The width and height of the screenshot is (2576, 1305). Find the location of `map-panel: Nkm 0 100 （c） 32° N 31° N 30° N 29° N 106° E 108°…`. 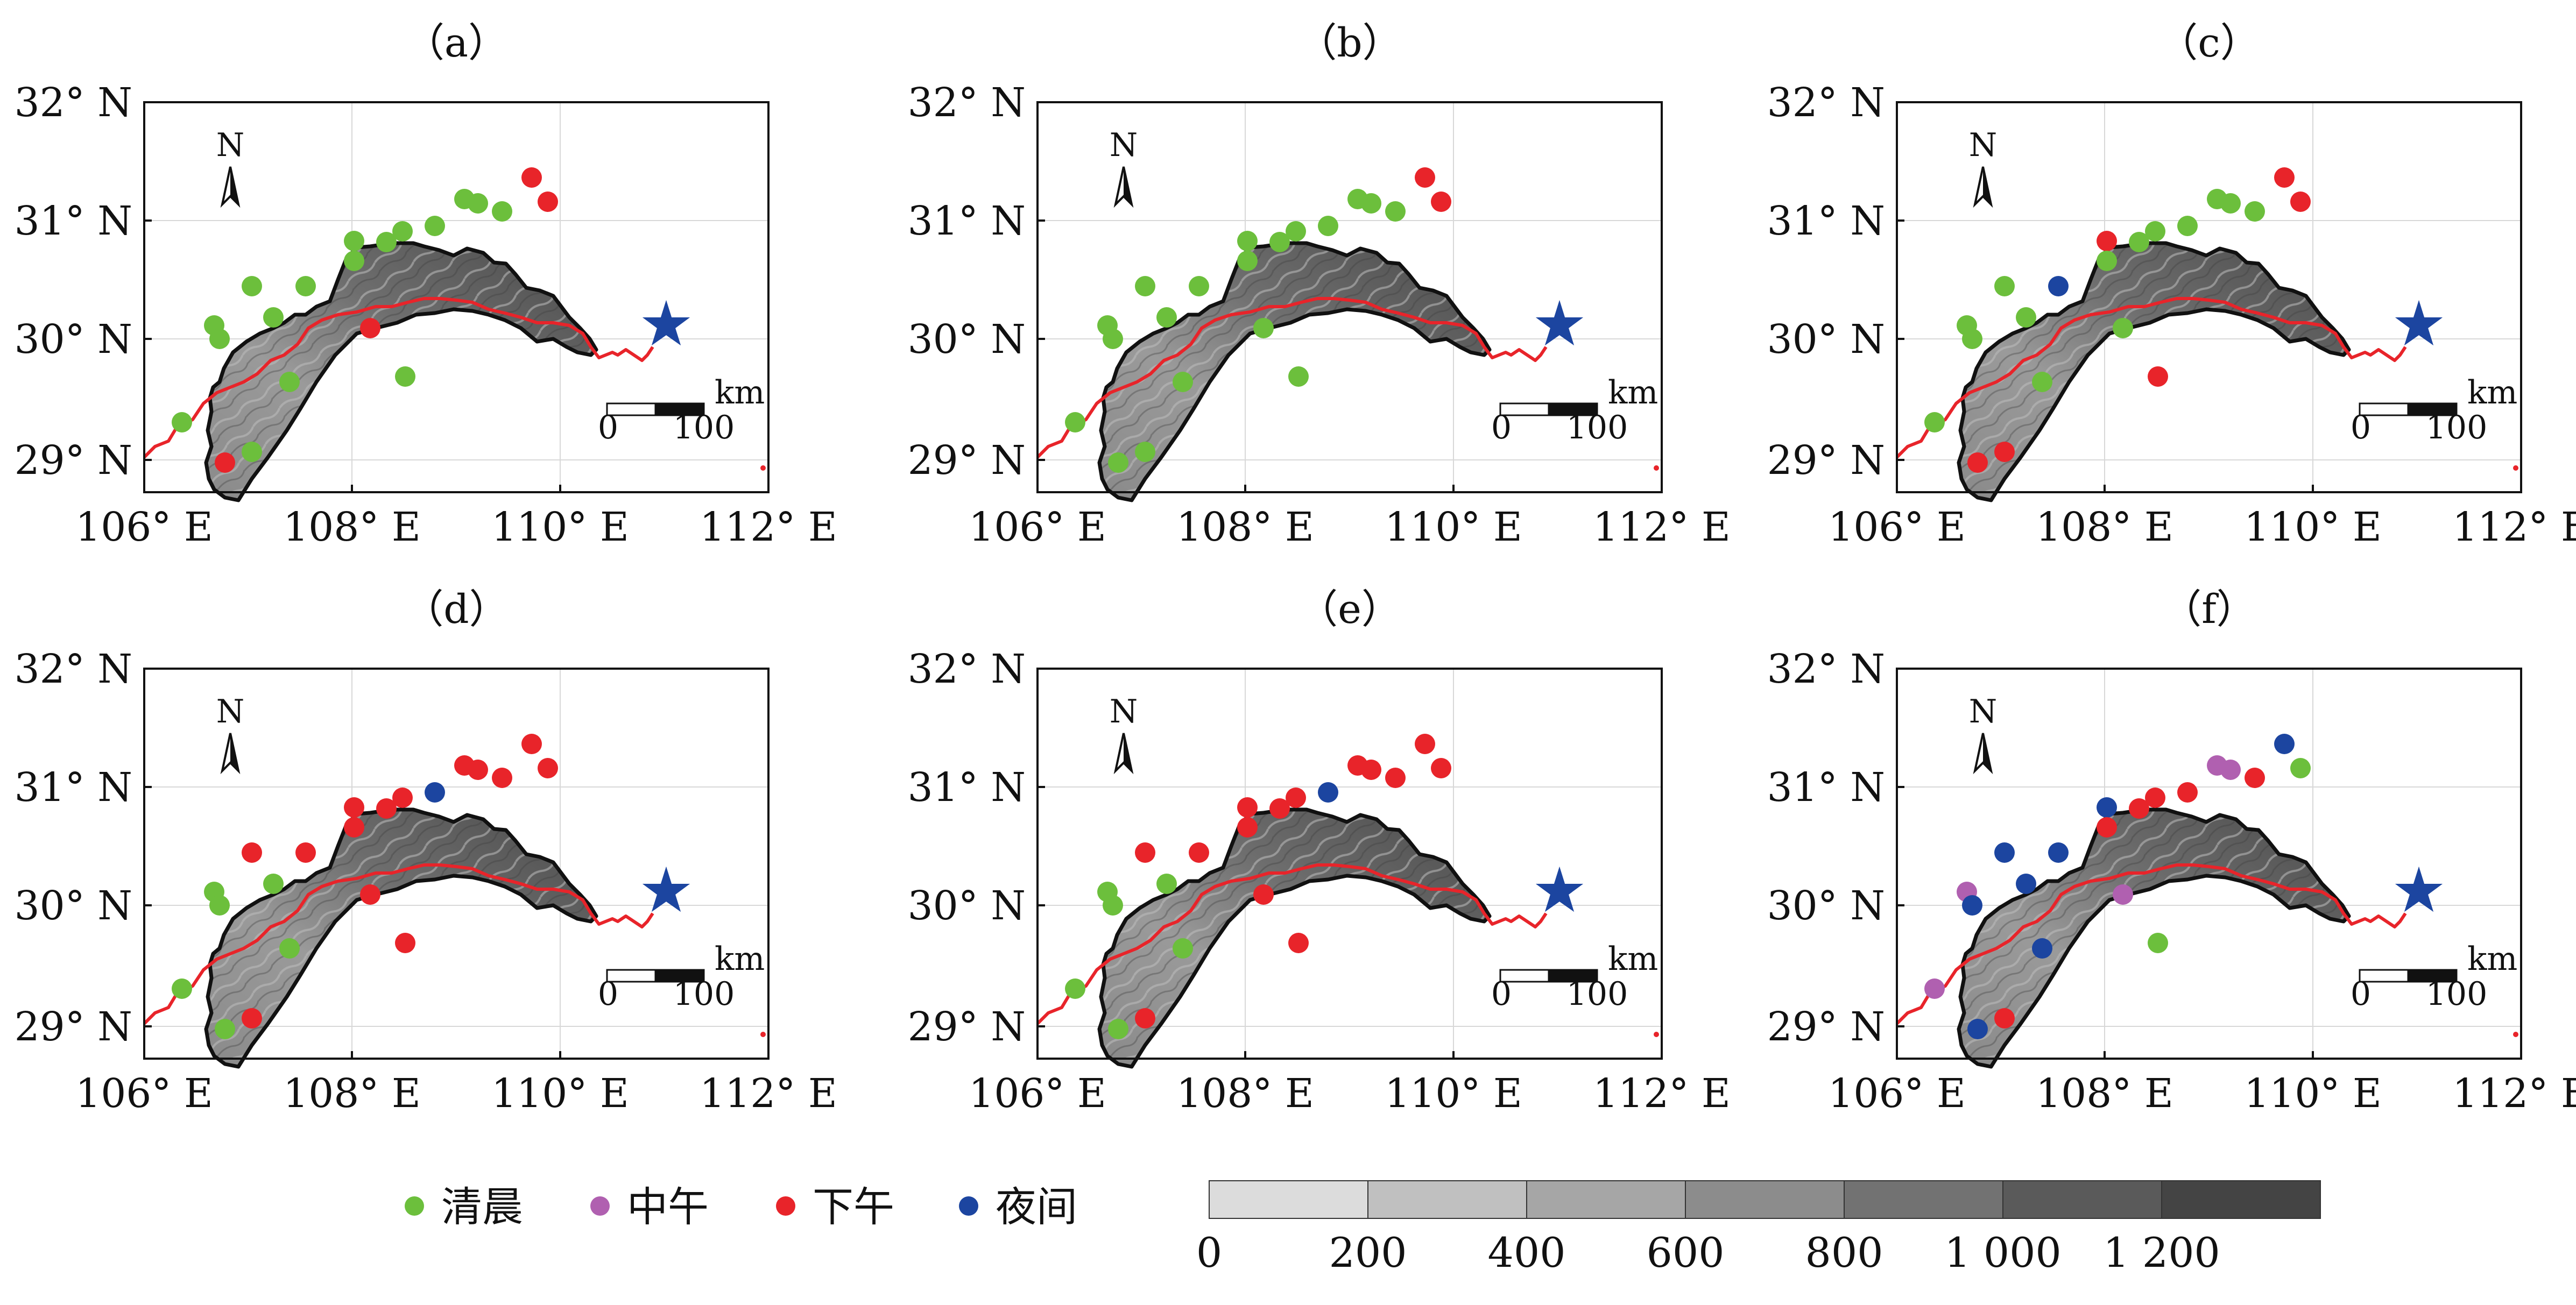

map-panel: Nkm 0 100 （c） 32° N 31° N 30° N 29° N 106° E 108°… is located at coordinates (2171, 285).